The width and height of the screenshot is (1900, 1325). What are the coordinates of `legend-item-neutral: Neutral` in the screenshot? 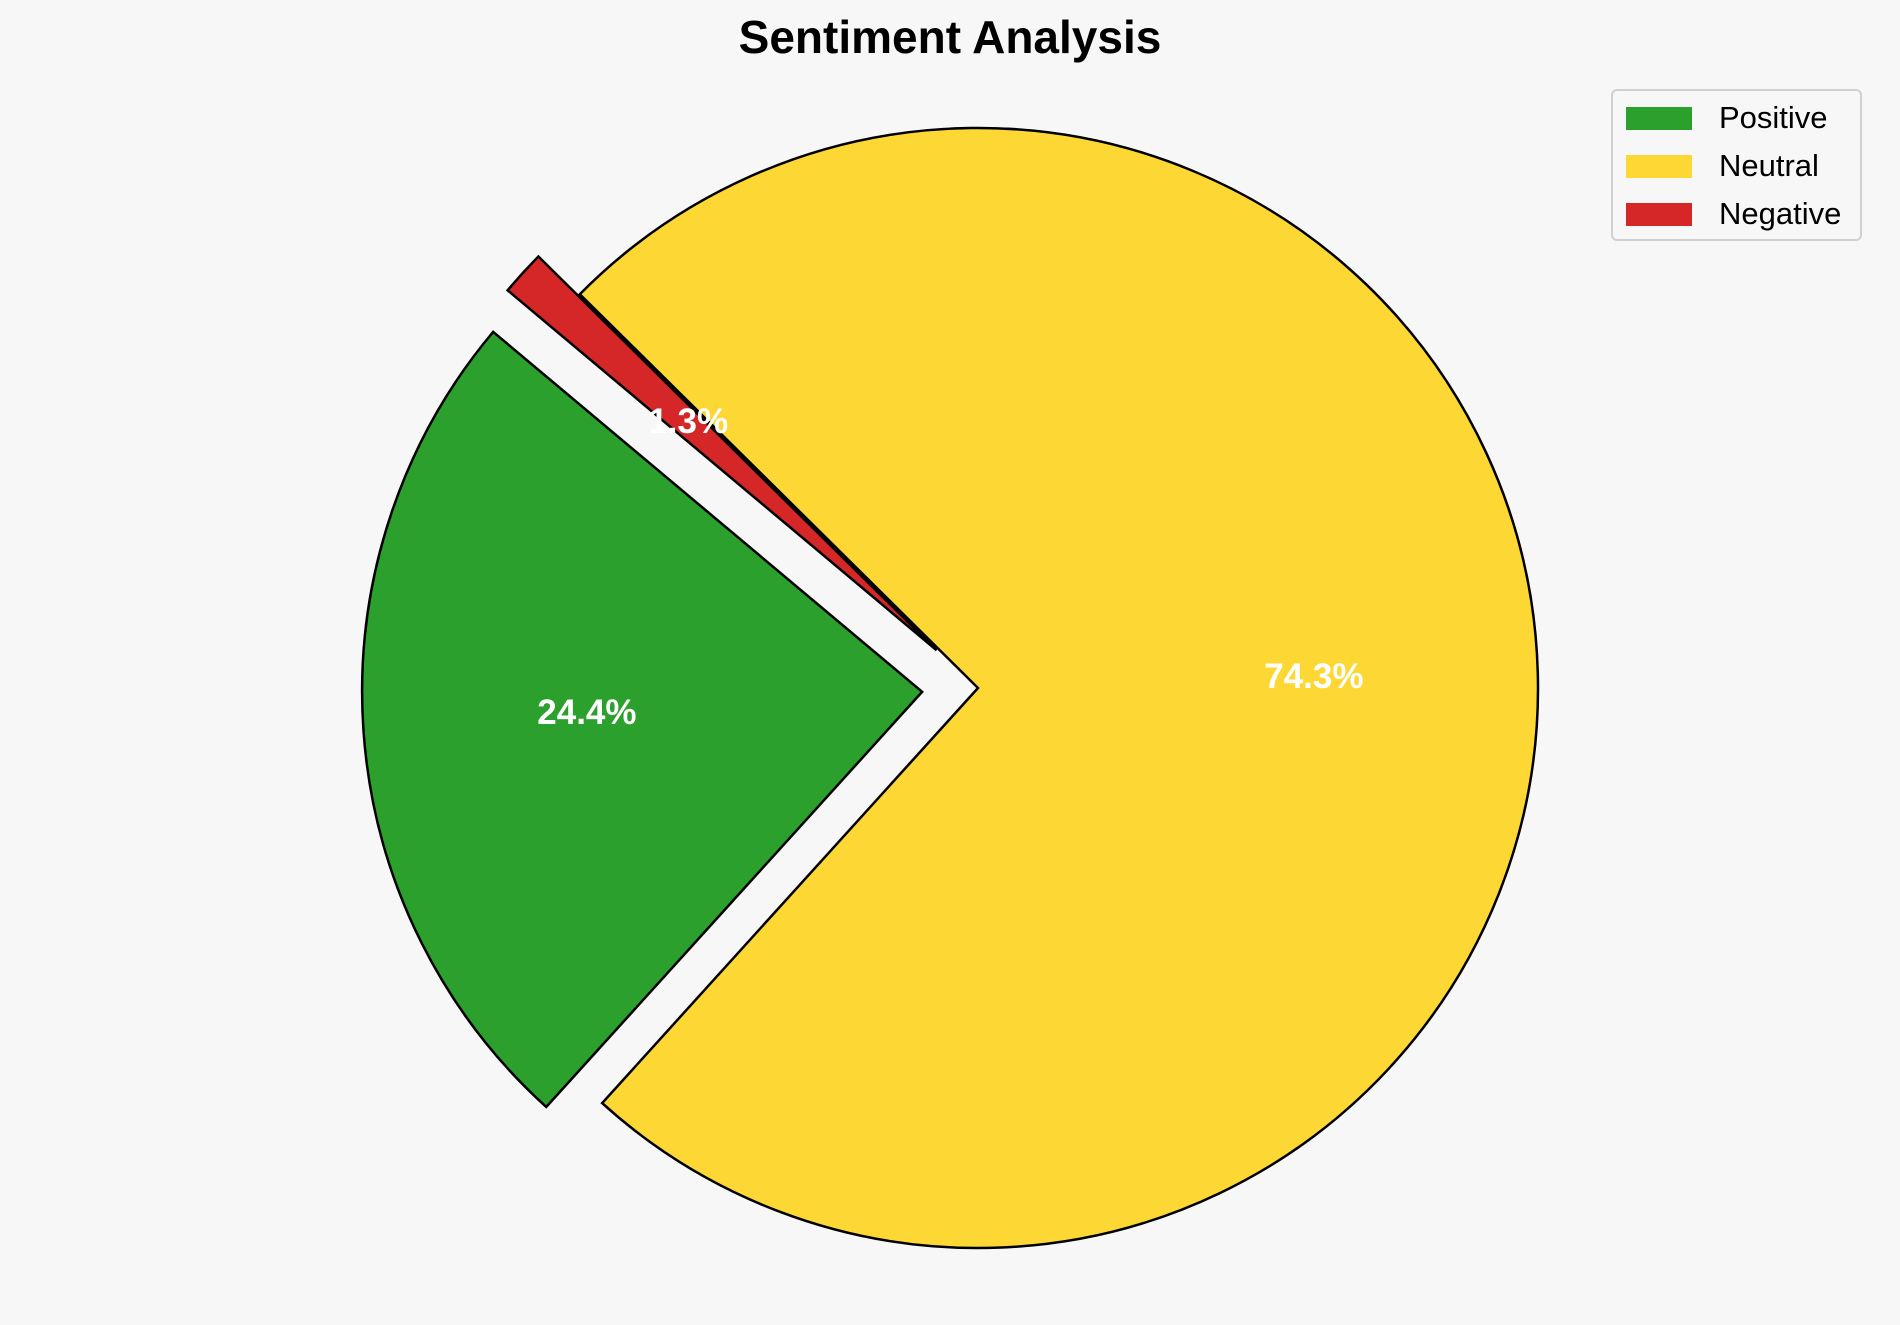 It's located at (1722, 166).